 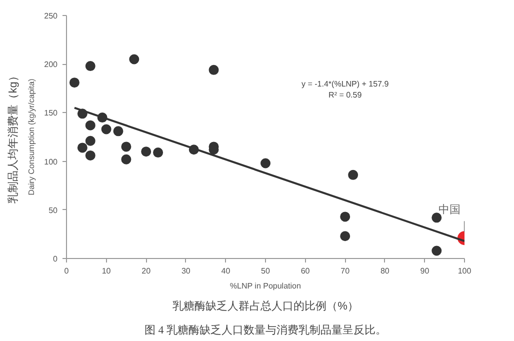 What do you see at coordinates (31, 137) in the screenshot?
I see `y-axis-title: Dairy Consumption (kg/yr/capita)` at bounding box center [31, 137].